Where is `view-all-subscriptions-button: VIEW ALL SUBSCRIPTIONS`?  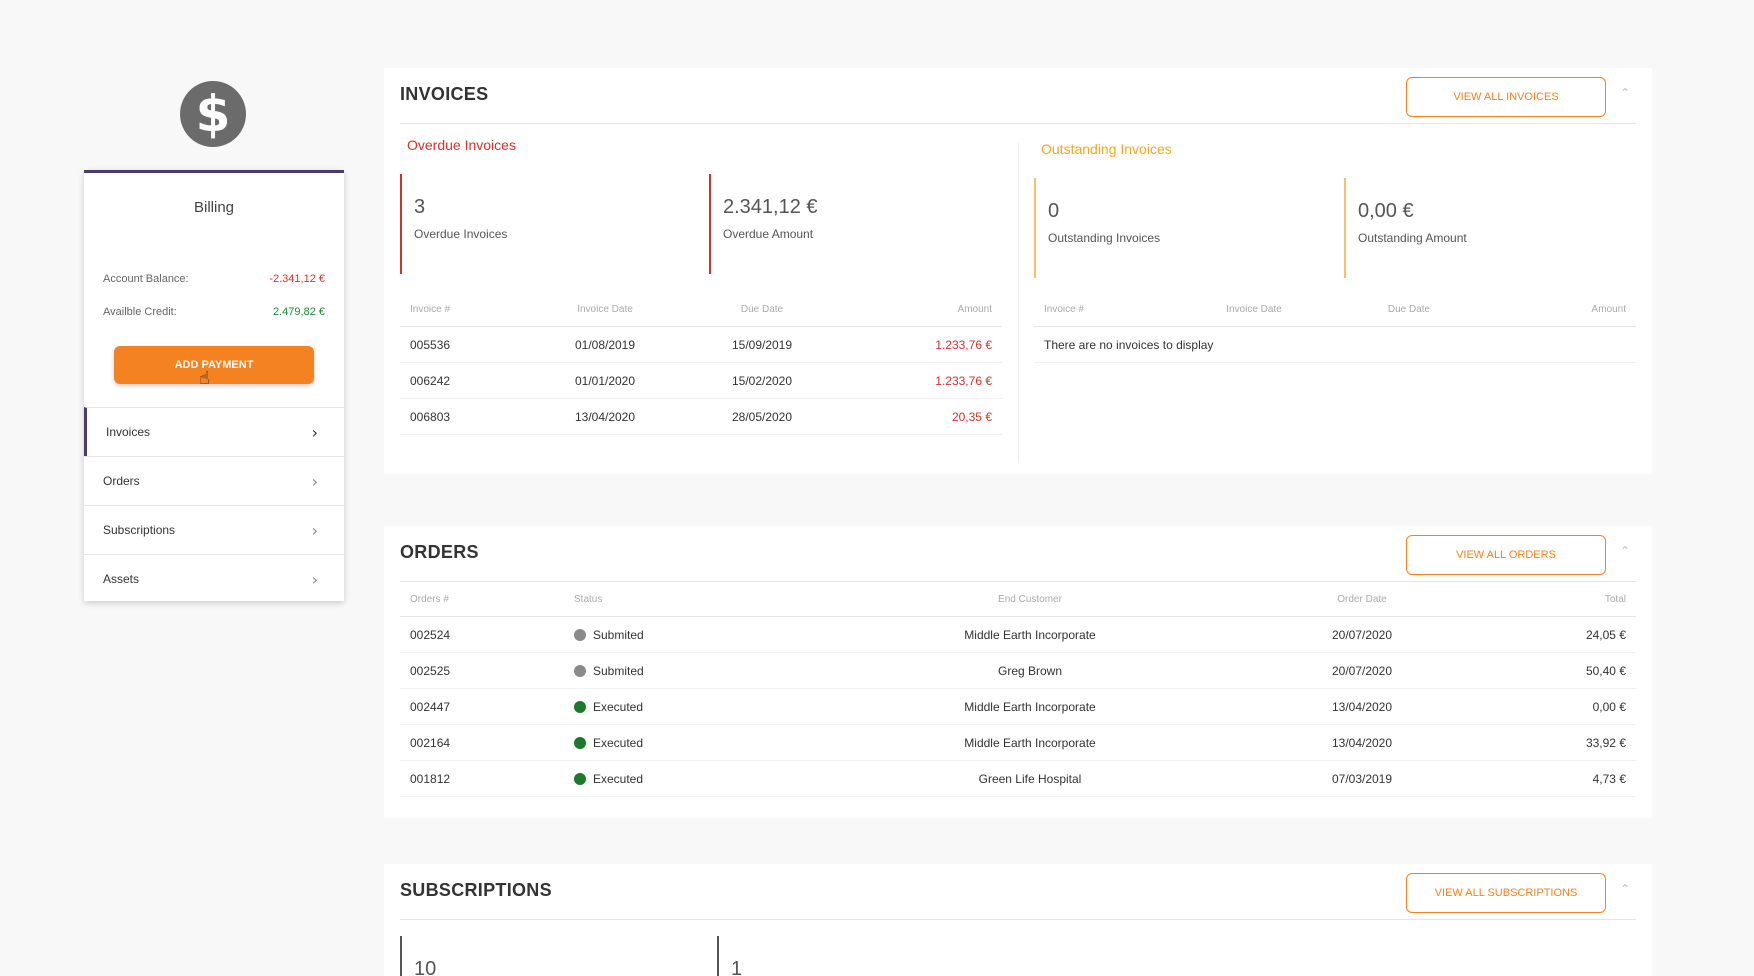
view-all-subscriptions-button: VIEW ALL SUBSCRIPTIONS is located at coordinates (1506, 893).